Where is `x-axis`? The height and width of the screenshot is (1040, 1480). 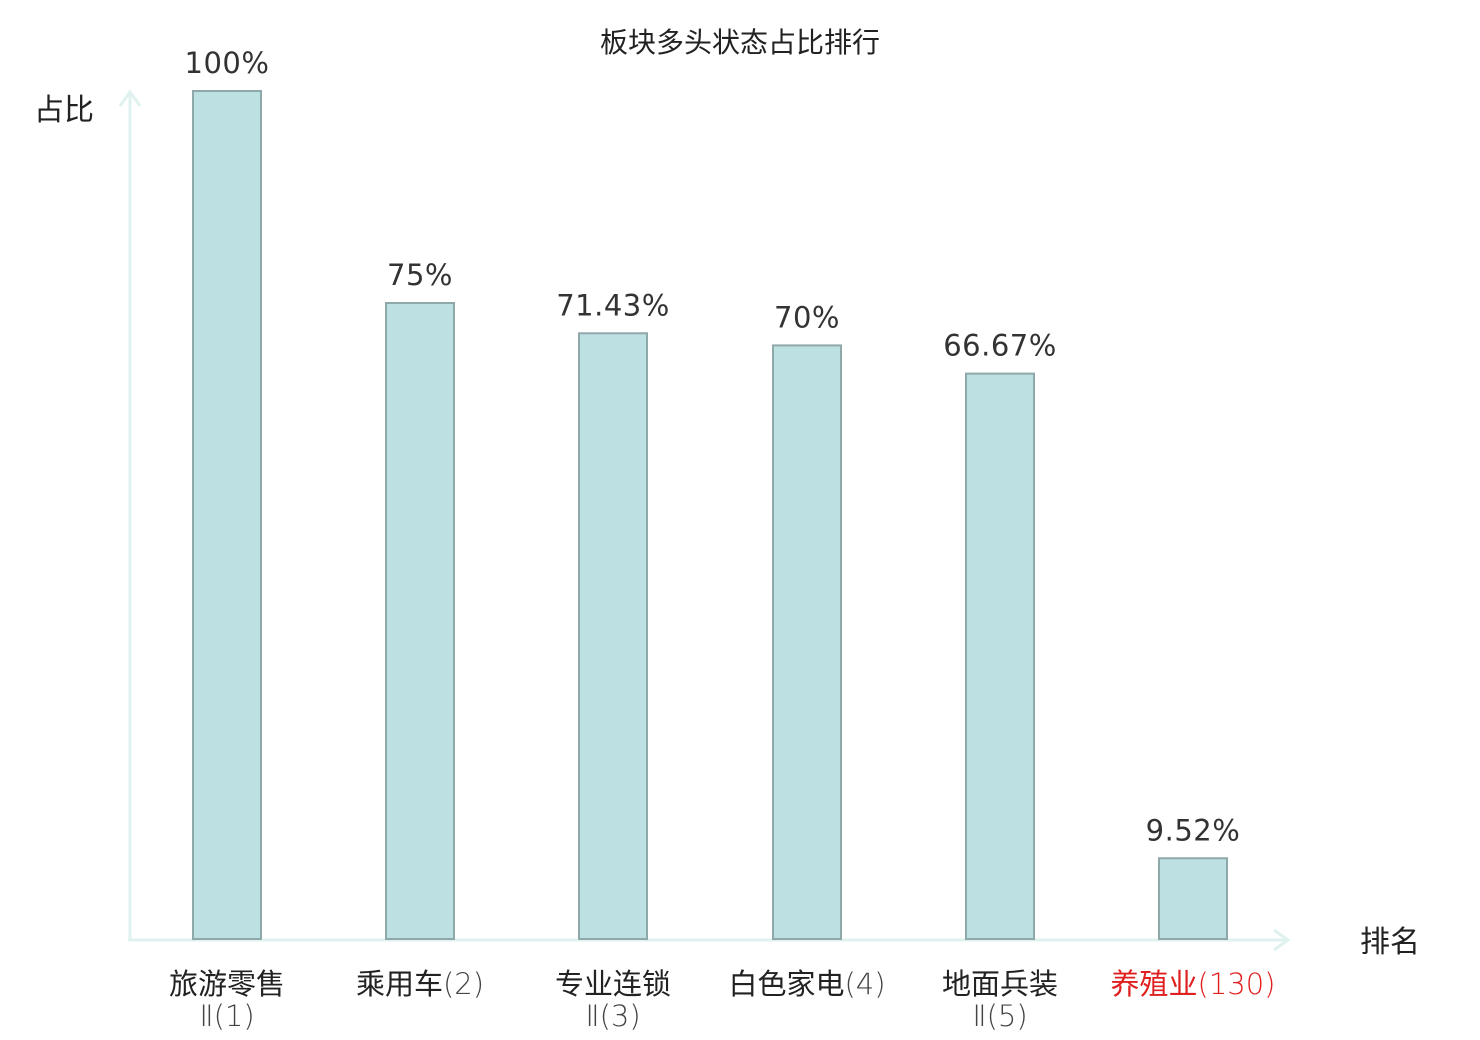 x-axis is located at coordinates (709, 940).